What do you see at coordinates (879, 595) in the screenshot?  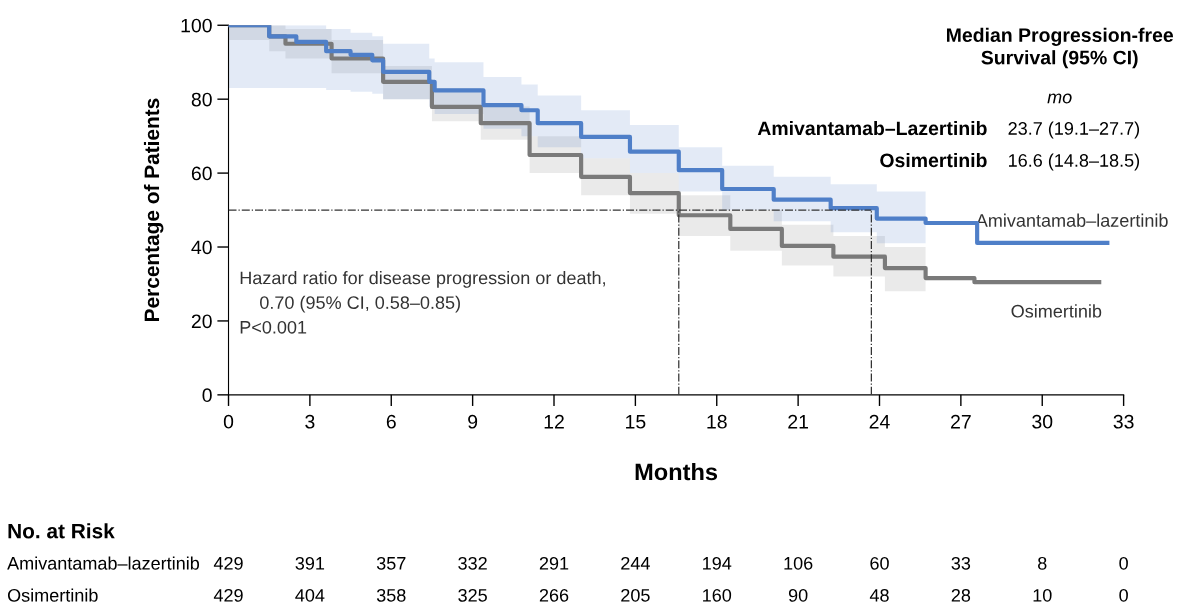 I see `text: 48` at bounding box center [879, 595].